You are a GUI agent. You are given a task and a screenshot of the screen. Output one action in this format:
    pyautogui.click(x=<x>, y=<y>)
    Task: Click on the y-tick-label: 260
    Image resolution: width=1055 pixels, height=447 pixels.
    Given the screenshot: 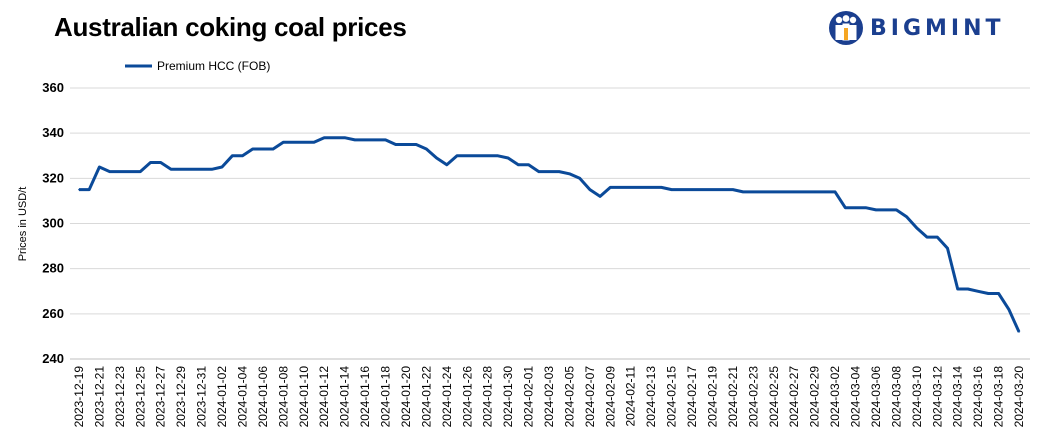 What is the action you would take?
    pyautogui.click(x=53, y=313)
    